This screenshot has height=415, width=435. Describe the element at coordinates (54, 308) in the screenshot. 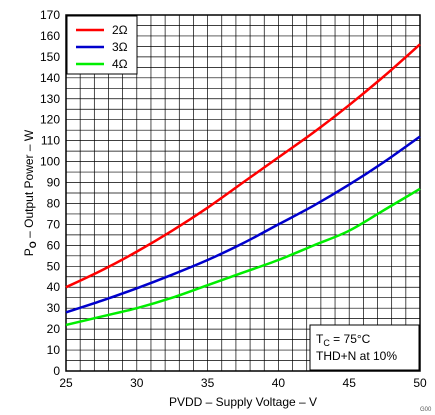

I see `y-tick-label: 30` at that location.